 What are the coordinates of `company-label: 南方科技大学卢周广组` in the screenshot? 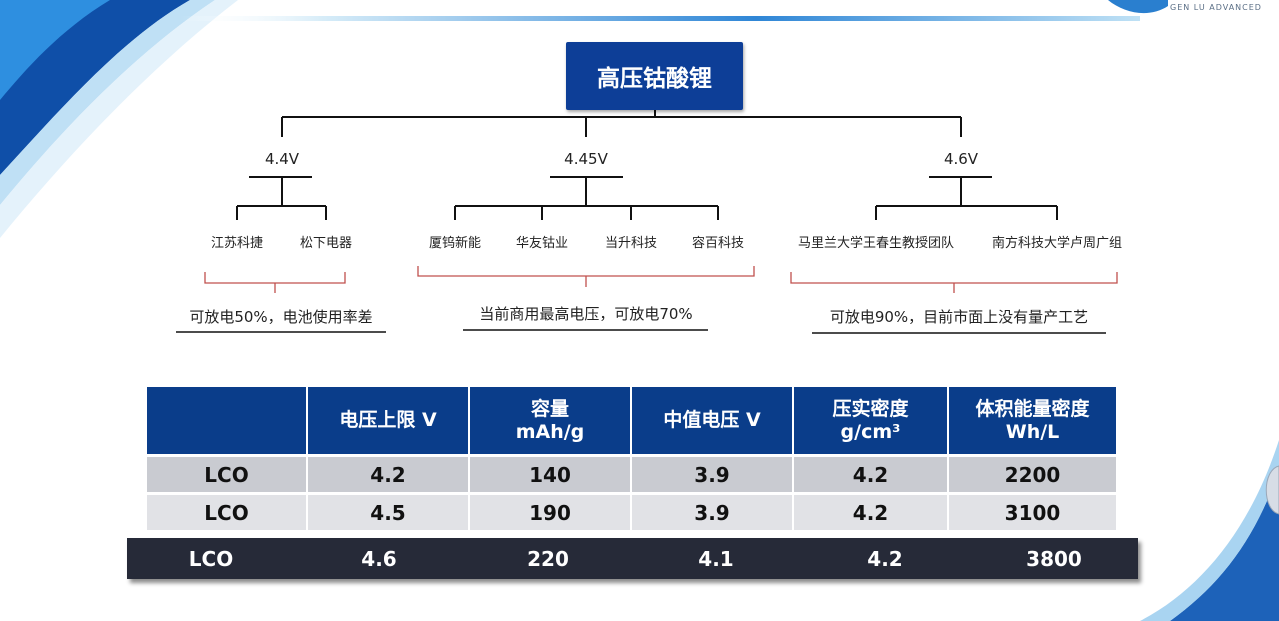 It's located at (1057, 243).